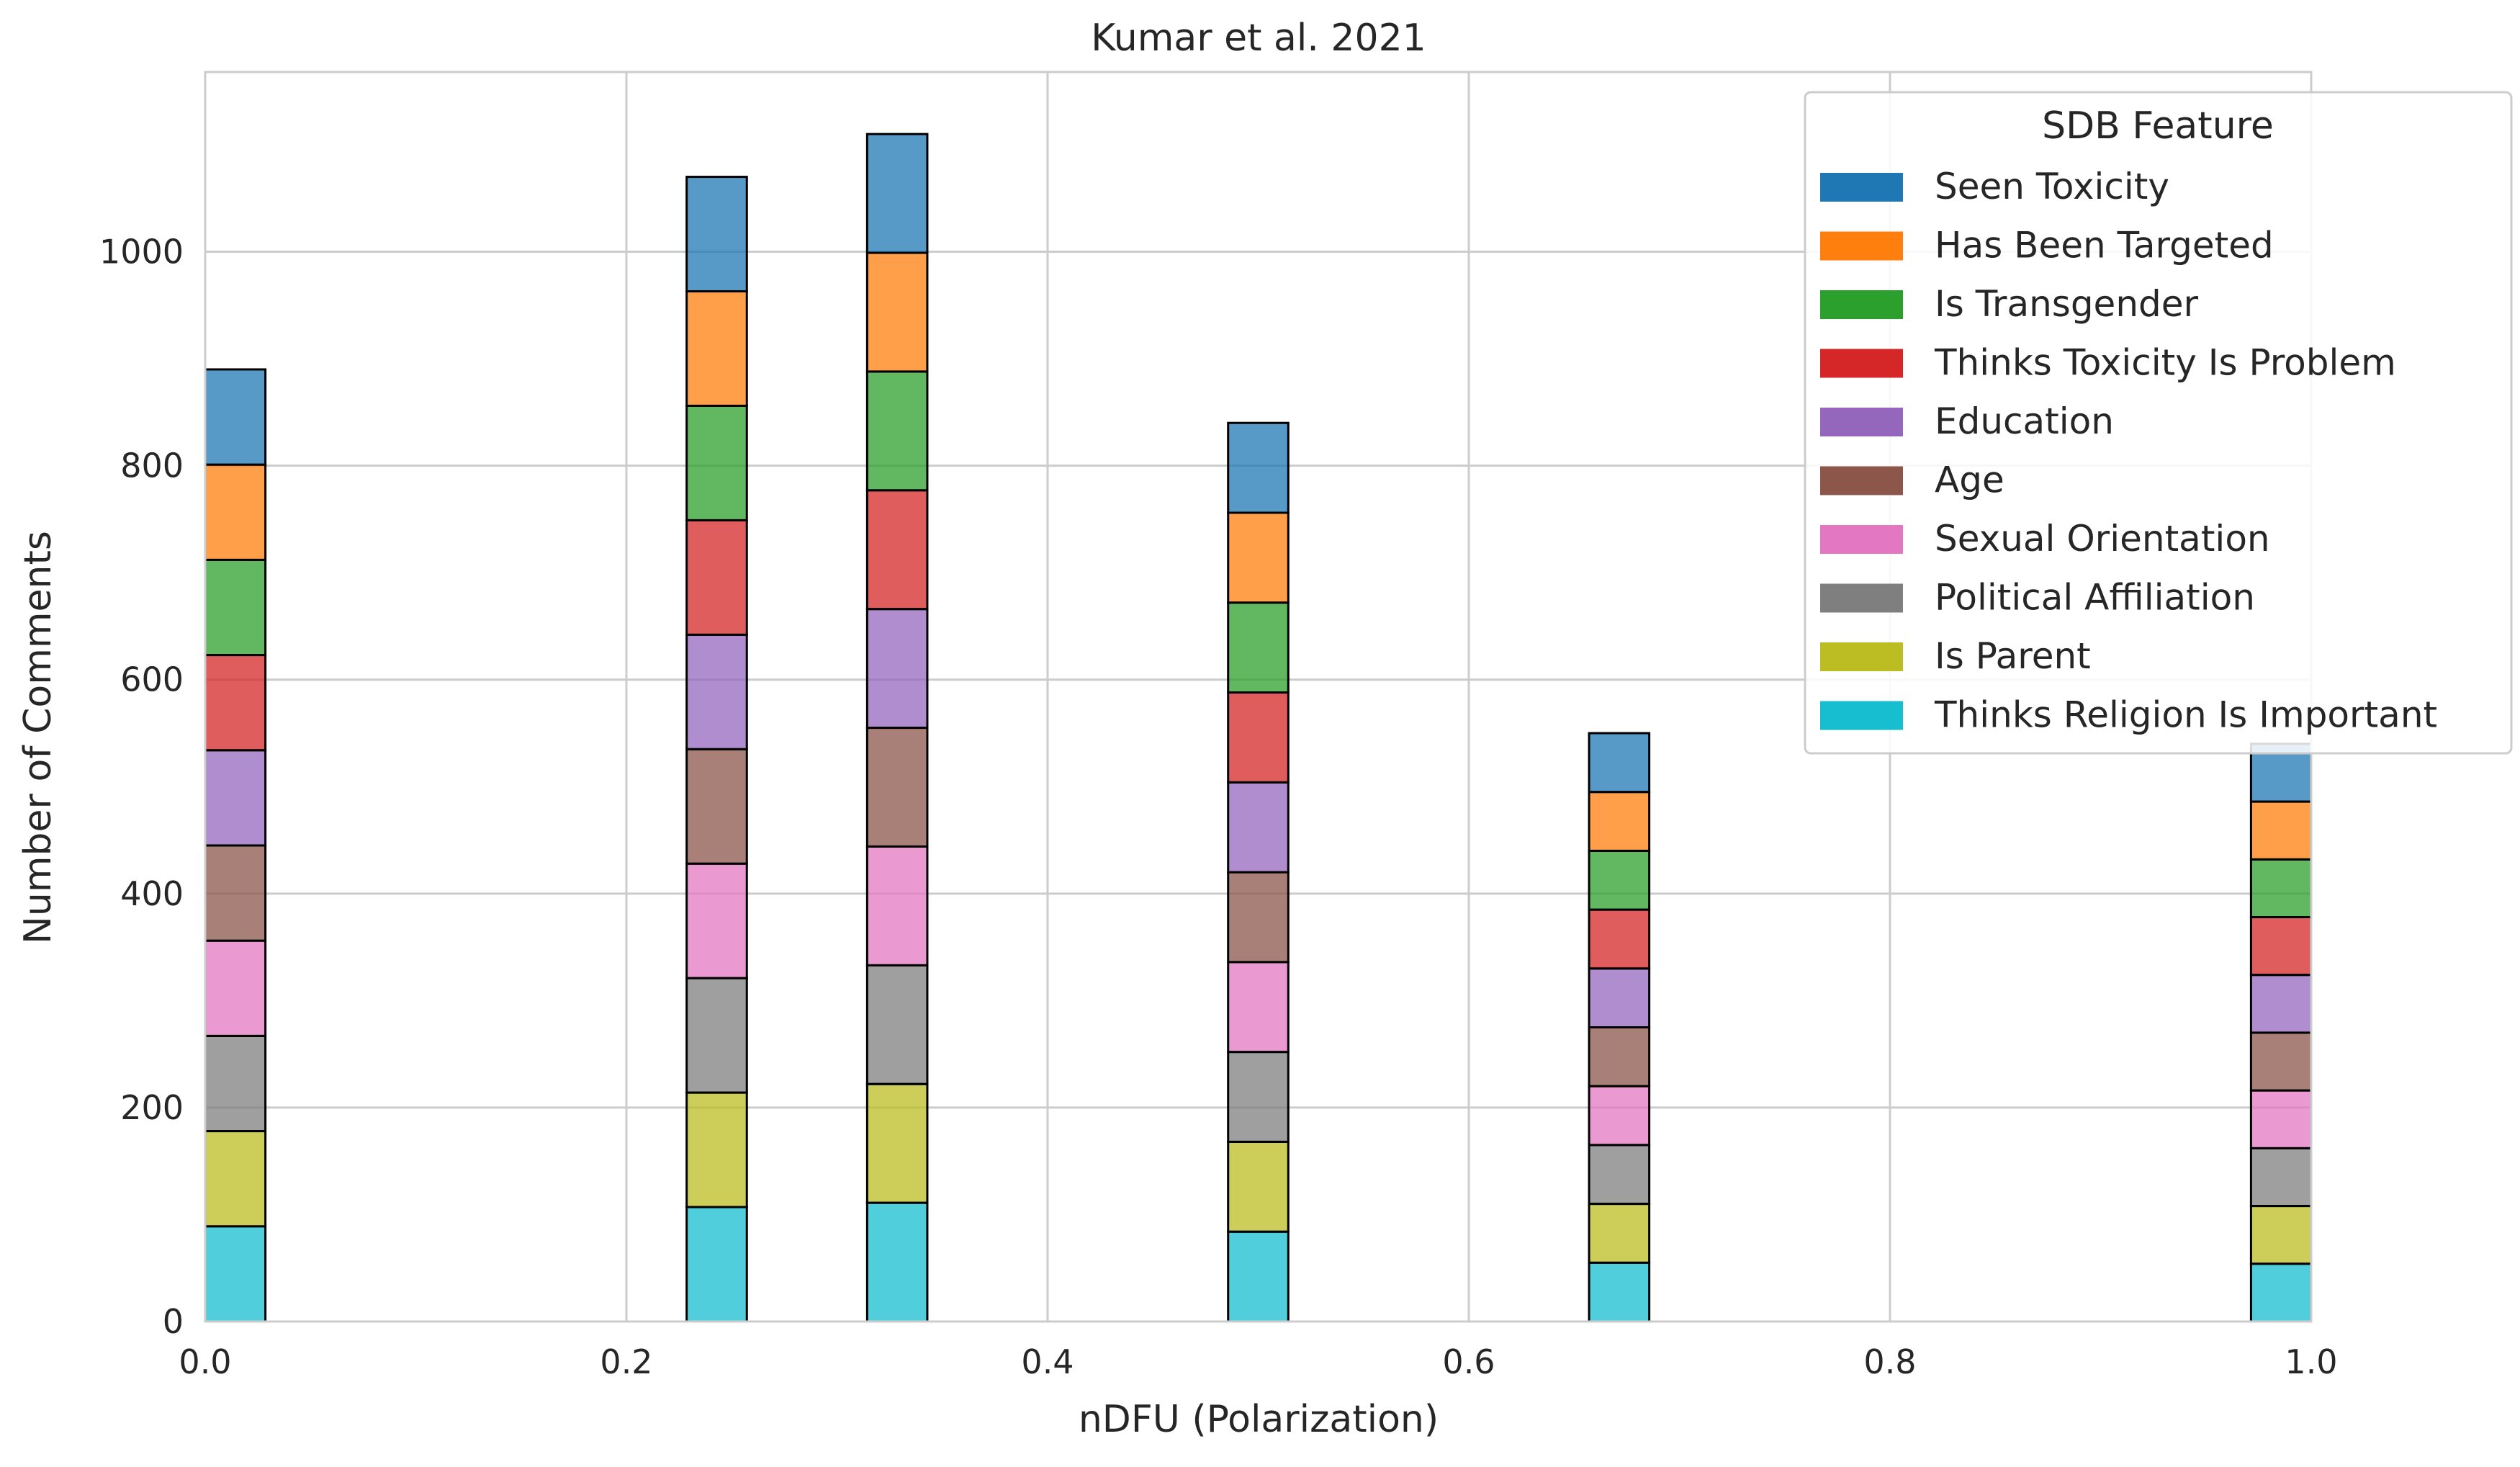 The width and height of the screenshot is (2520, 1467). Describe the element at coordinates (2067, 304) in the screenshot. I see `legend-label: Is Transgender` at that location.